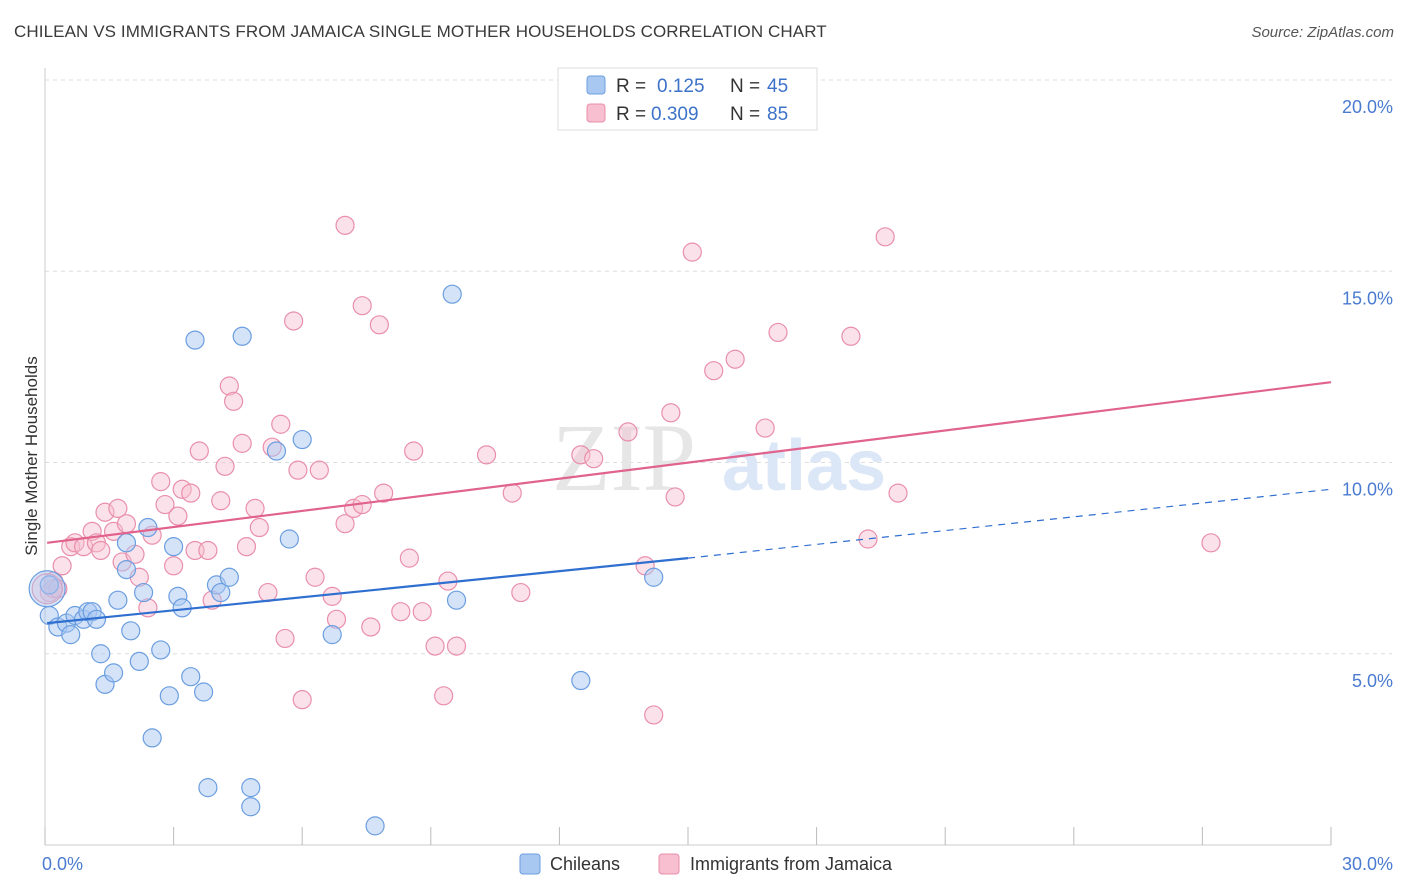 This screenshot has height=892, width=1406. Describe the element at coordinates (687, 99) in the screenshot. I see `top-legend: R = 0.125 N = 45 R = 0.309 N = 85` at that location.